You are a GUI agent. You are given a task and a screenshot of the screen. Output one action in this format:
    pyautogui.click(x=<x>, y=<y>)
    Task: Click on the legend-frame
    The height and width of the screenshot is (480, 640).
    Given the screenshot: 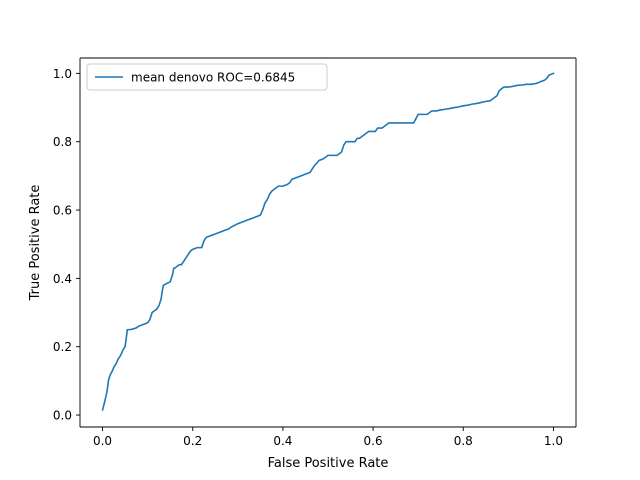 What is the action you would take?
    pyautogui.click(x=207, y=77)
    